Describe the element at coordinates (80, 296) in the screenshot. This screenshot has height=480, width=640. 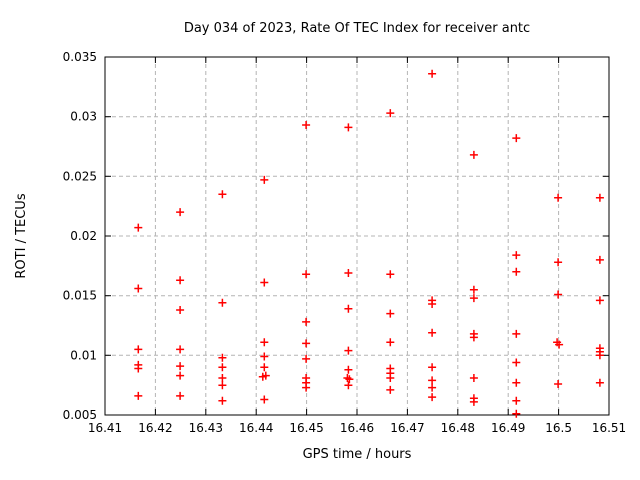
I see `y-tick-label: 0.015` at that location.